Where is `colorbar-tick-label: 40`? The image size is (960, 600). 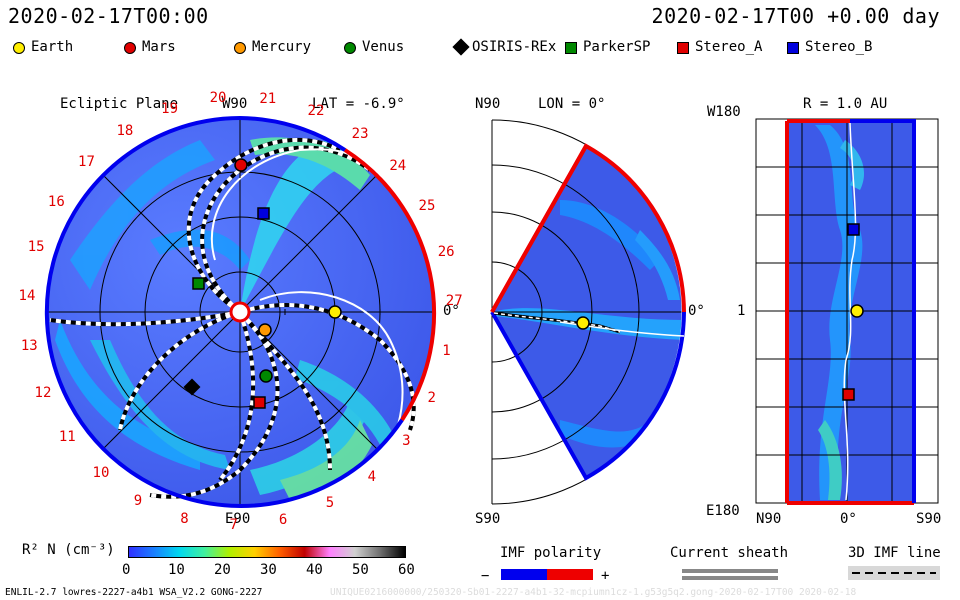 colorbar-tick-label: 40 is located at coordinates (314, 570).